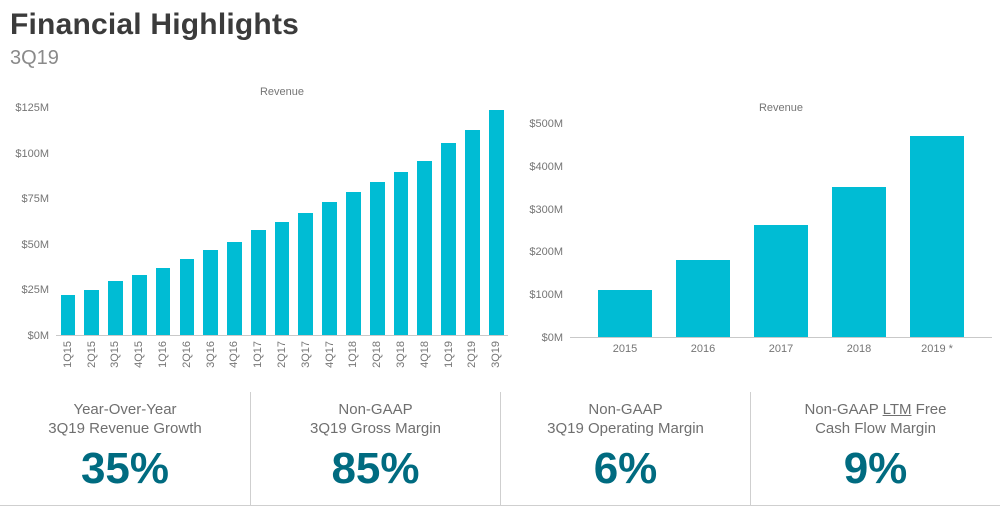 This screenshot has height=525, width=1000. I want to click on metric-value: 35%, so click(125, 468).